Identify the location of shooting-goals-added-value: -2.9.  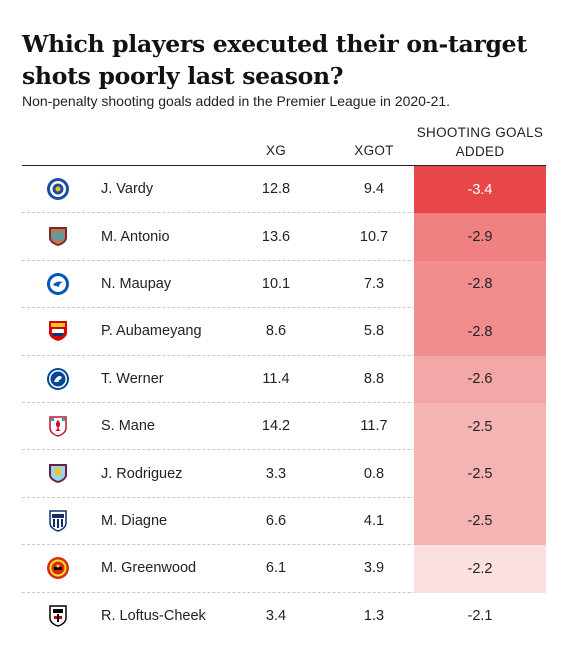
(480, 237).